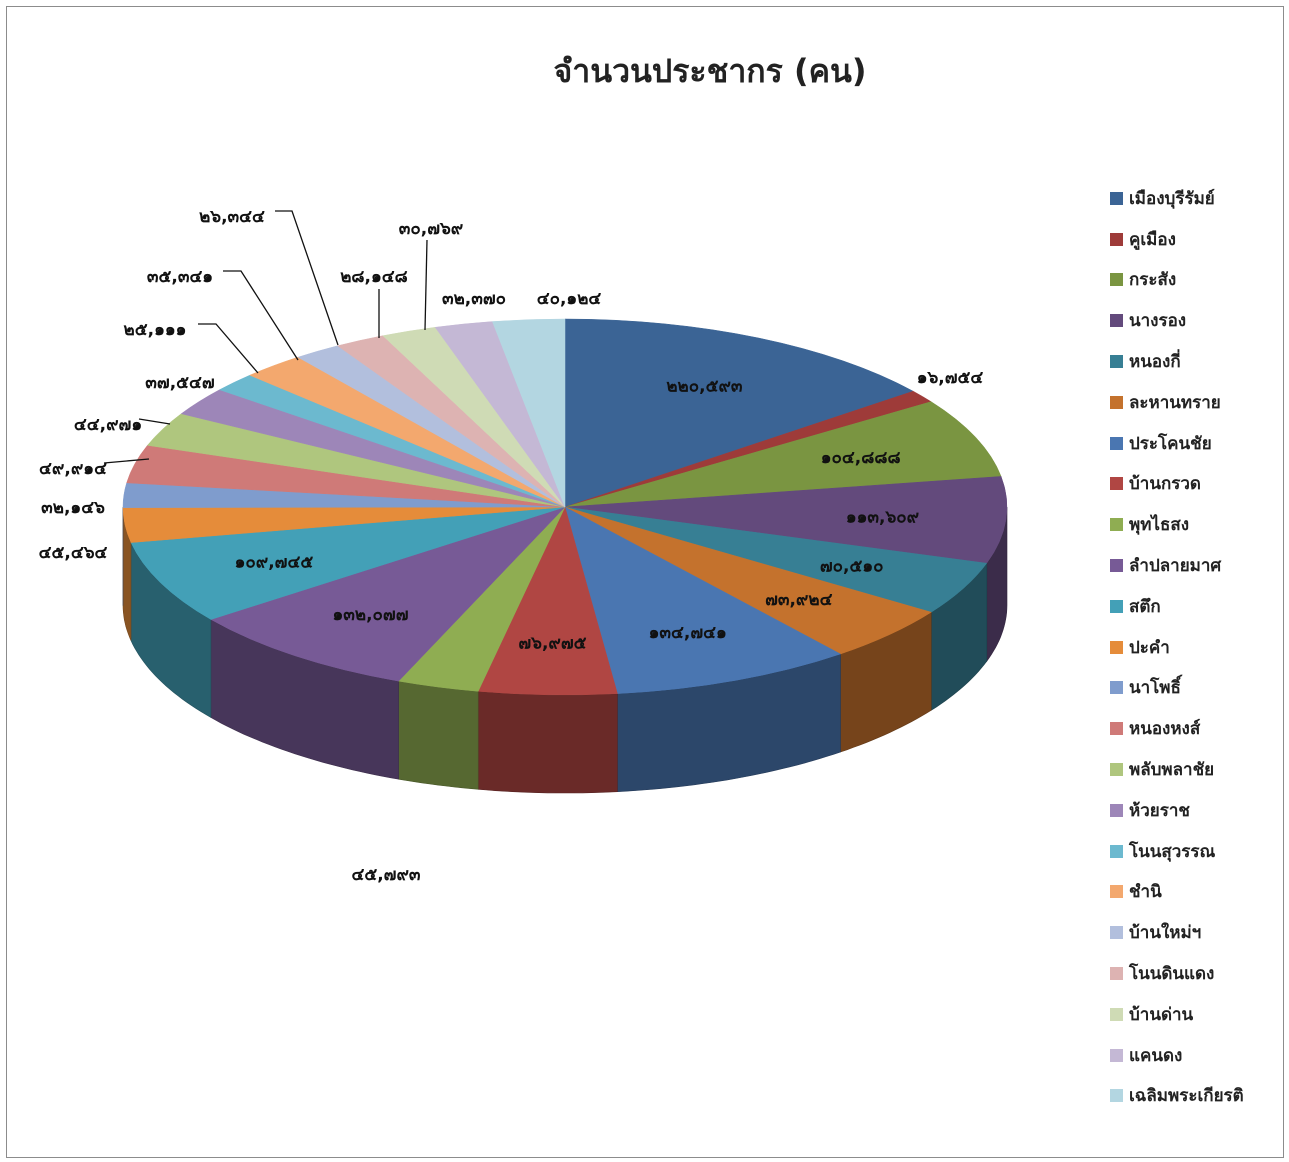 The height and width of the screenshot is (1162, 1289). Describe the element at coordinates (1145, 606) in the screenshot. I see `legend-label: สตึก` at that location.